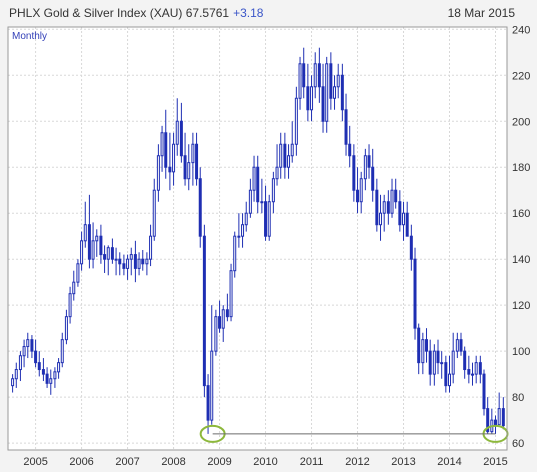 Image resolution: width=537 pixels, height=472 pixels. I want to click on x-tick-label: 2010, so click(265, 462).